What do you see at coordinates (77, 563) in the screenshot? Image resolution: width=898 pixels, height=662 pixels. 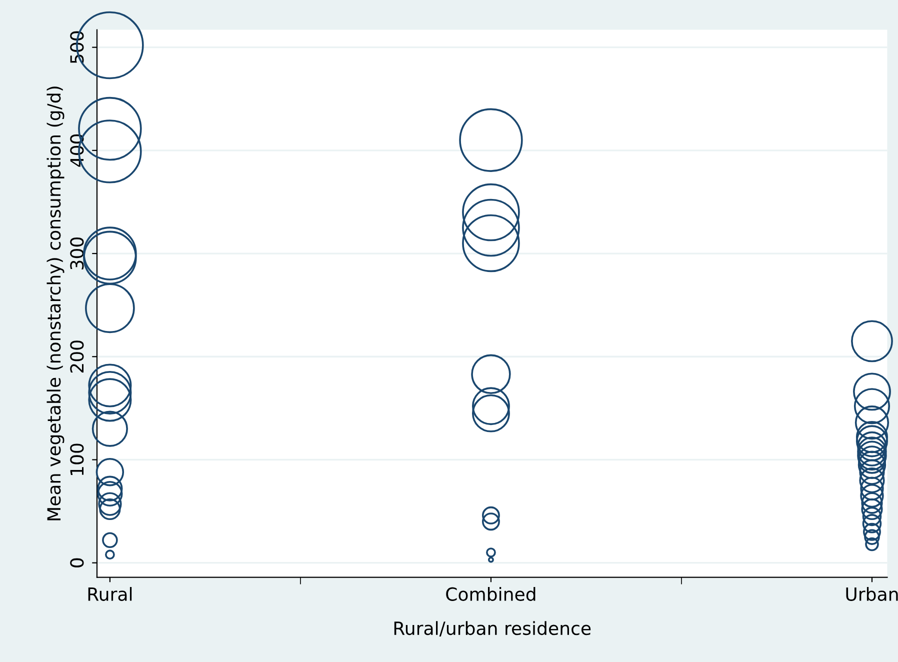 I see `y-tick-label: 0` at bounding box center [77, 563].